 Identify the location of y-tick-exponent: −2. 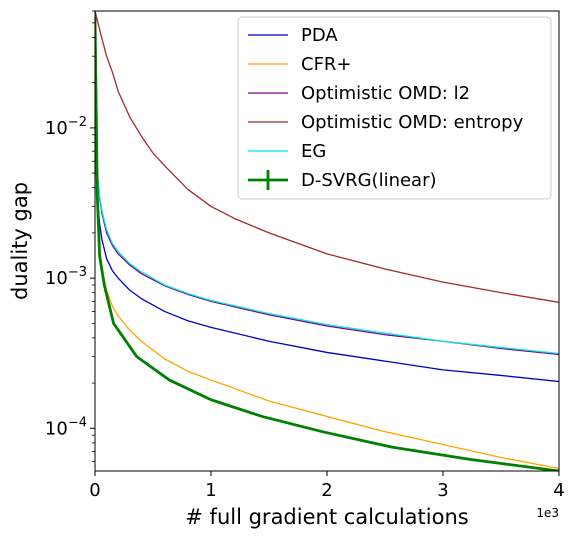
(77, 122).